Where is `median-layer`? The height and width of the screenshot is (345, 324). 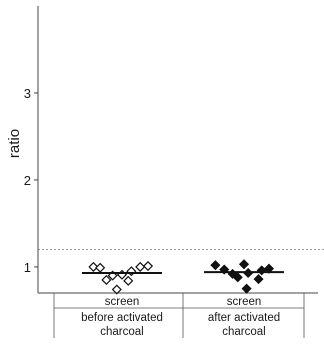 median-layer is located at coordinates (183, 272).